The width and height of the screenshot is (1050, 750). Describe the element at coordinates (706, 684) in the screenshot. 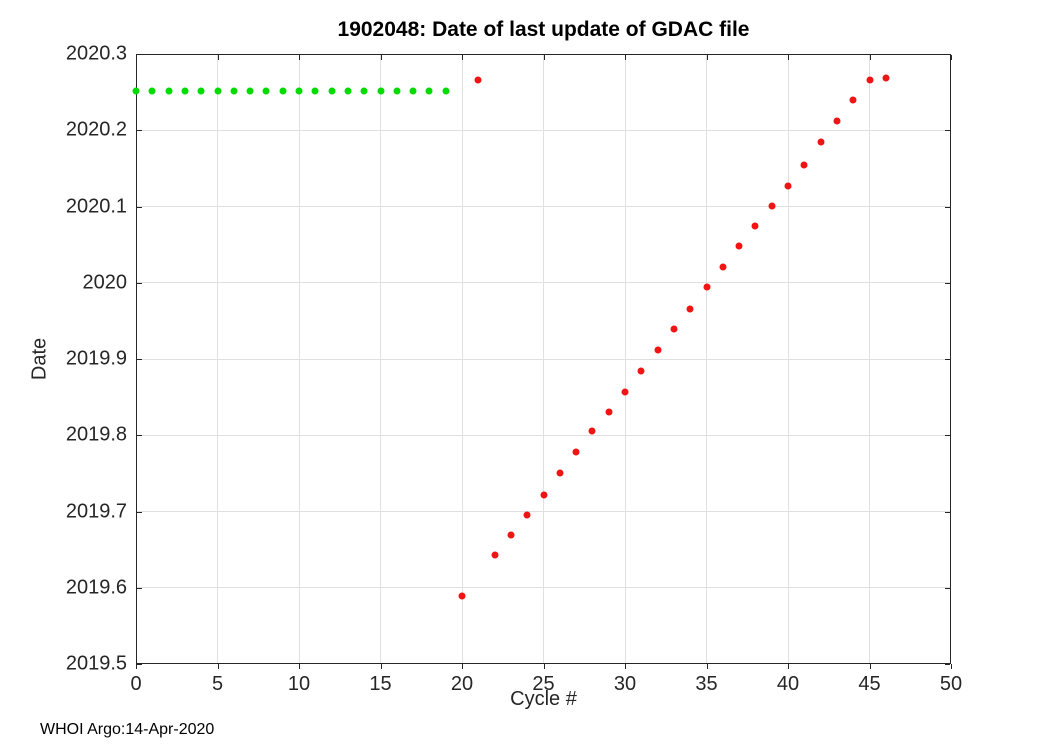

I see `x-tick-label: 35` at that location.